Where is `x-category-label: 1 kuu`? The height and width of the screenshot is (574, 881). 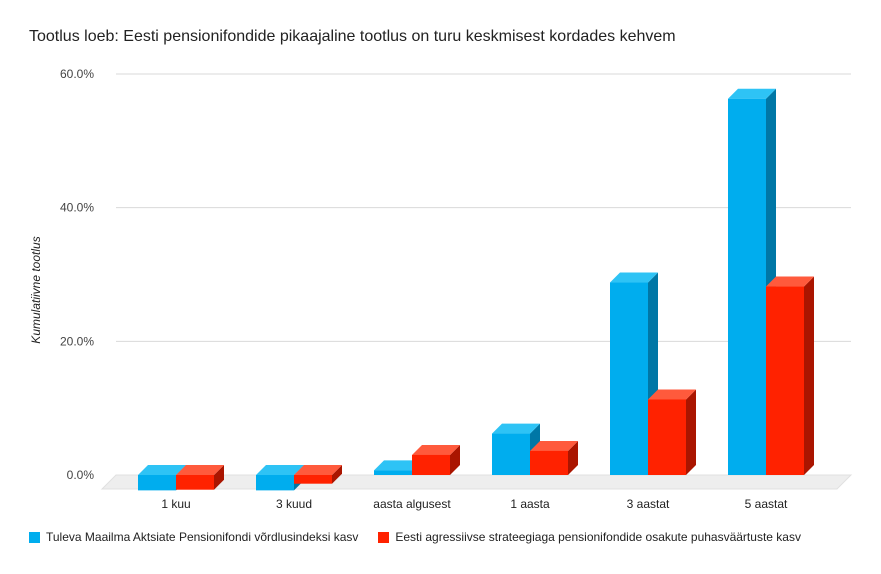 x-category-label: 1 kuu is located at coordinates (175, 504).